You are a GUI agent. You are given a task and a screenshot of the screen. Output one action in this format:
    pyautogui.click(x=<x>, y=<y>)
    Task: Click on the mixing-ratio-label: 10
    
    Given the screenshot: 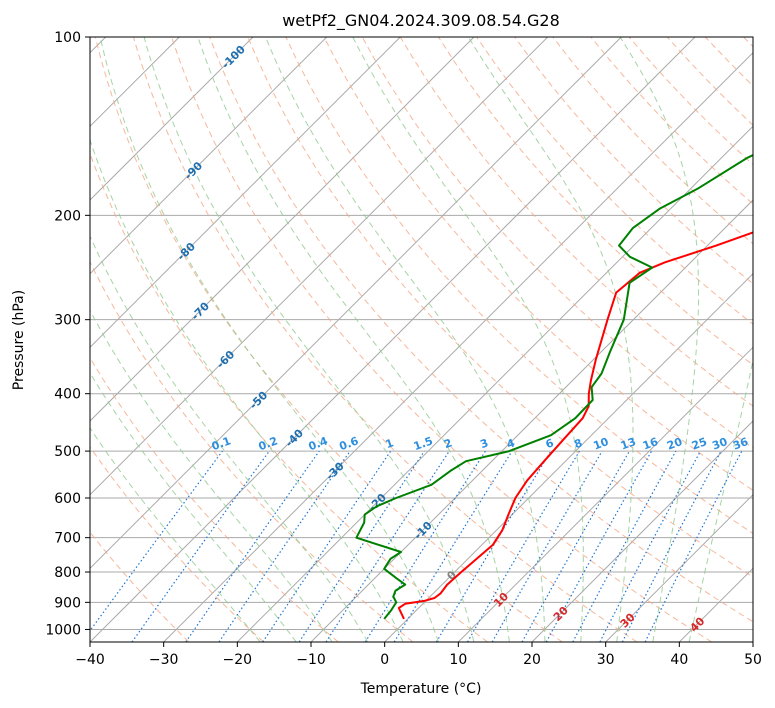 What is the action you would take?
    pyautogui.click(x=601, y=444)
    